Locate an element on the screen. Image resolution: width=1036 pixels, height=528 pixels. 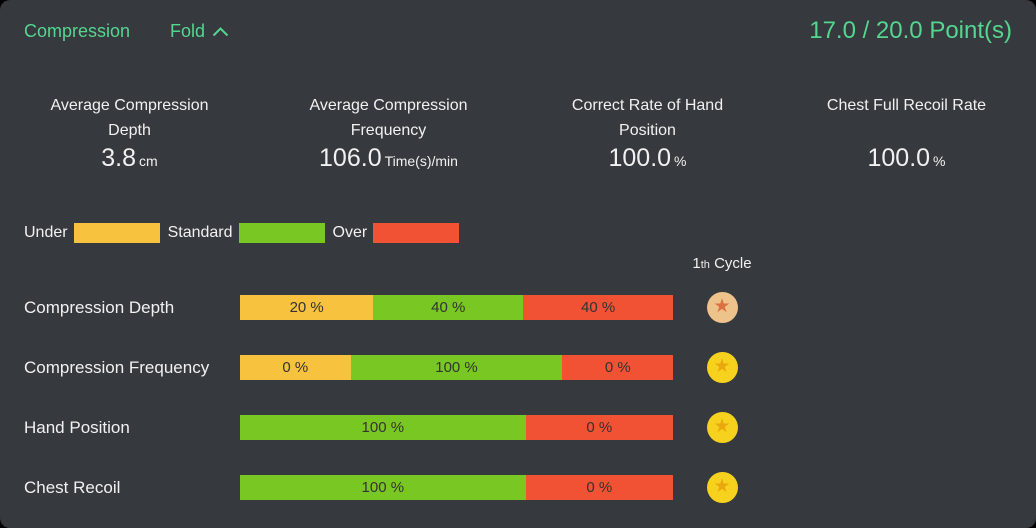
chevron-up-icon is located at coordinates (220, 32).